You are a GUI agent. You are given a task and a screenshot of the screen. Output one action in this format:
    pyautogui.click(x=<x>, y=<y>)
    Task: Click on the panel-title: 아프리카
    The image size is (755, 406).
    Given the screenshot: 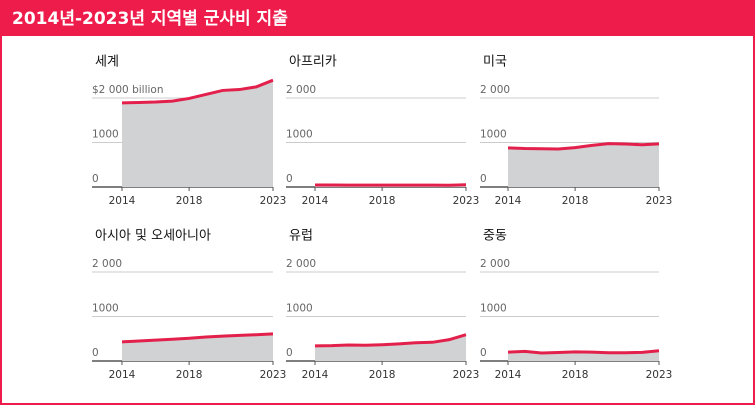 What is the action you would take?
    pyautogui.click(x=313, y=62)
    